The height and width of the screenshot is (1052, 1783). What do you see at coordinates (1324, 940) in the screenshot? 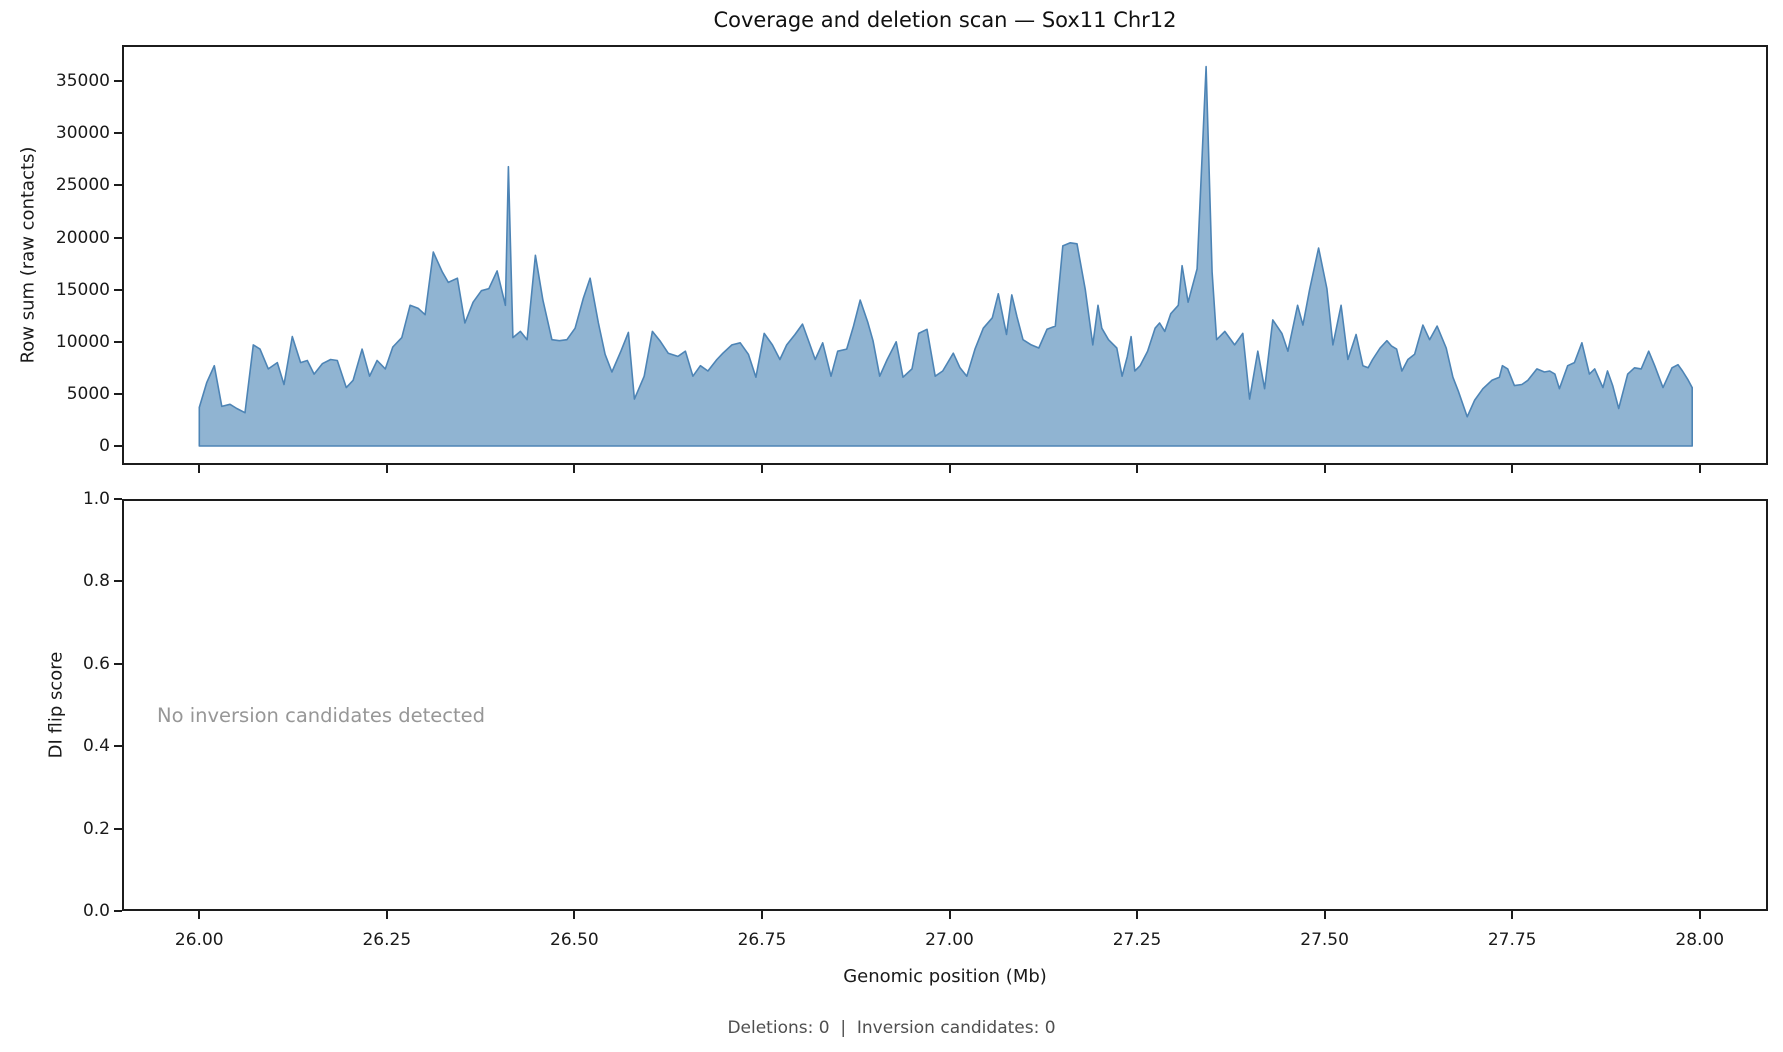
I see `x-tick-label: 27.50` at bounding box center [1324, 940].